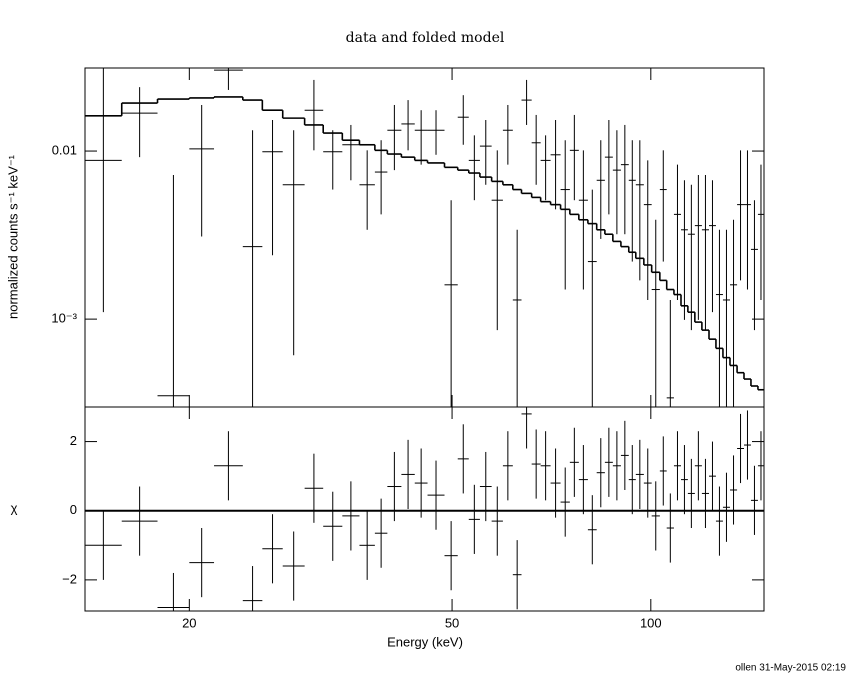  Describe the element at coordinates (73, 509) in the screenshot. I see `y-tick-label: 0` at that location.